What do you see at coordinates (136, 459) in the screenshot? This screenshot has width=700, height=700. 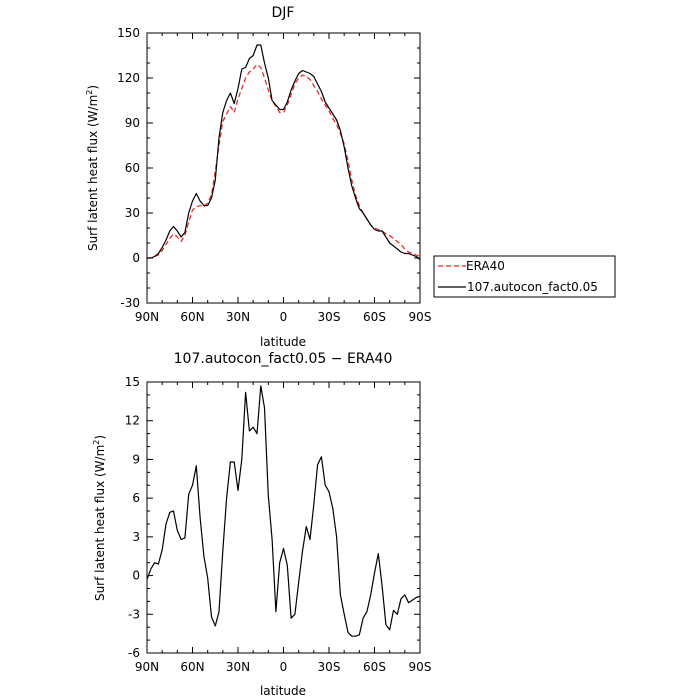 I see `y-tick-label: 9` at bounding box center [136, 459].